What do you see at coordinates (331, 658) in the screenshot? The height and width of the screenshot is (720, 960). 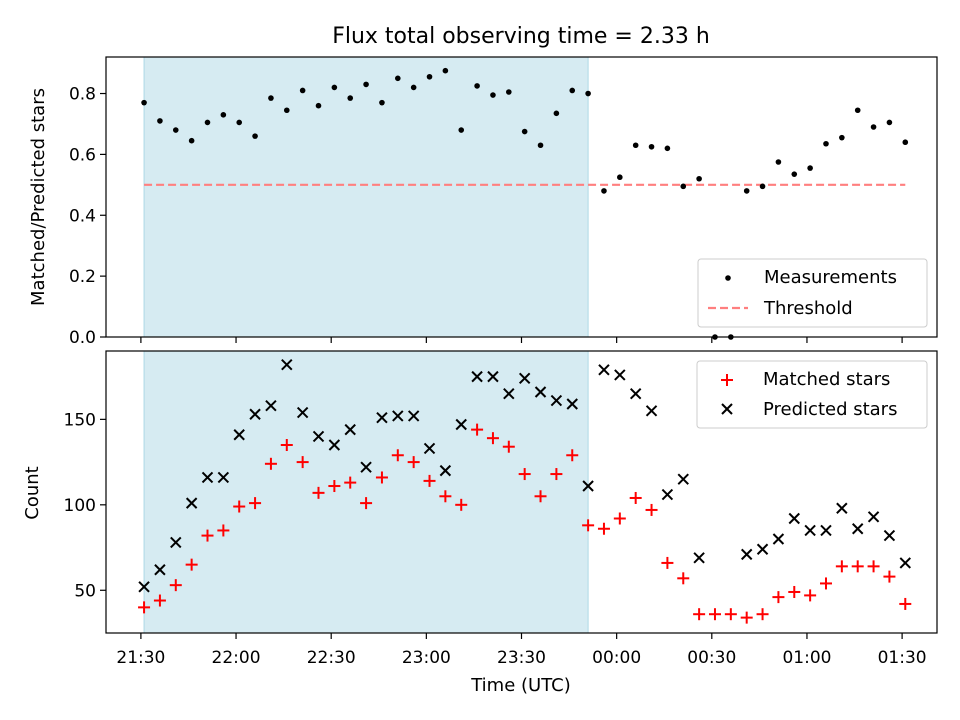 I see `x-tick-label: 22:30` at bounding box center [331, 658].